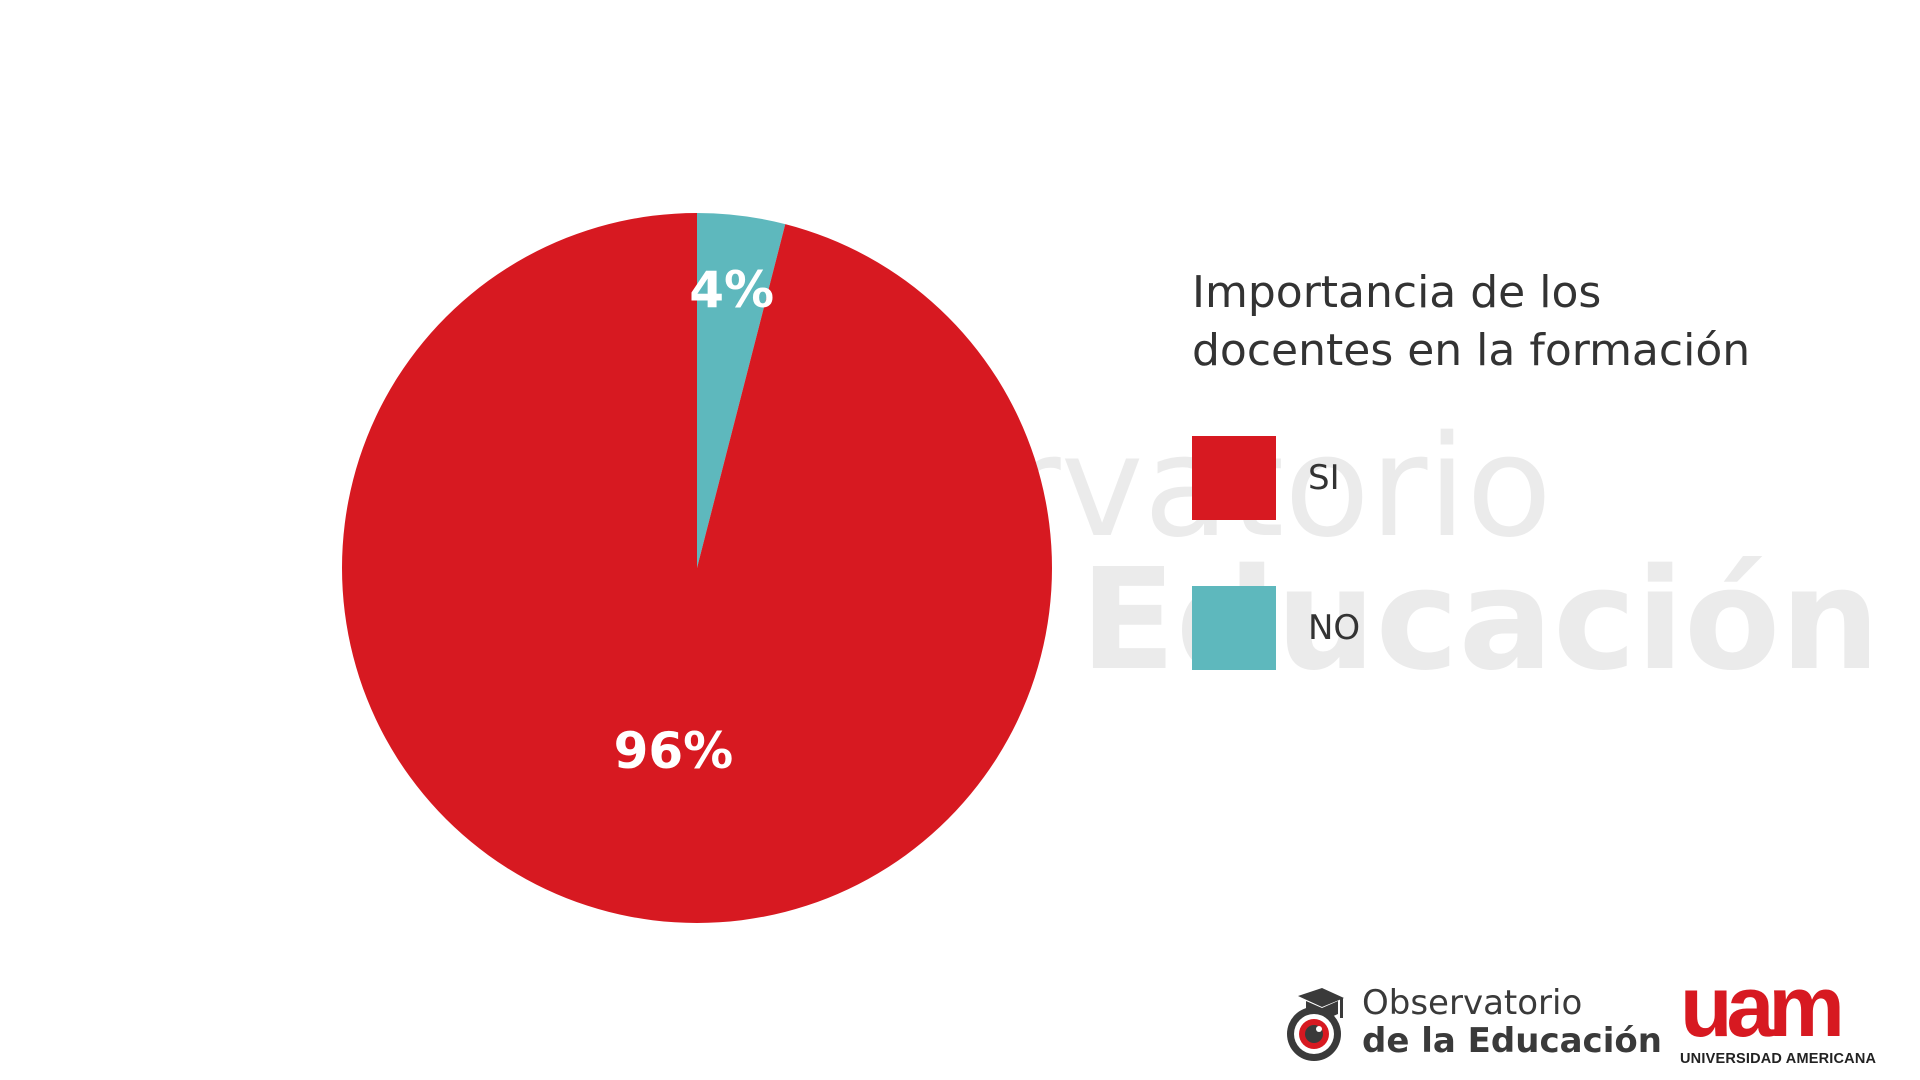 The height and width of the screenshot is (1080, 1920). I want to click on uam-logo-name: UNIVERSIDAD AMERICANA, so click(1778, 1059).